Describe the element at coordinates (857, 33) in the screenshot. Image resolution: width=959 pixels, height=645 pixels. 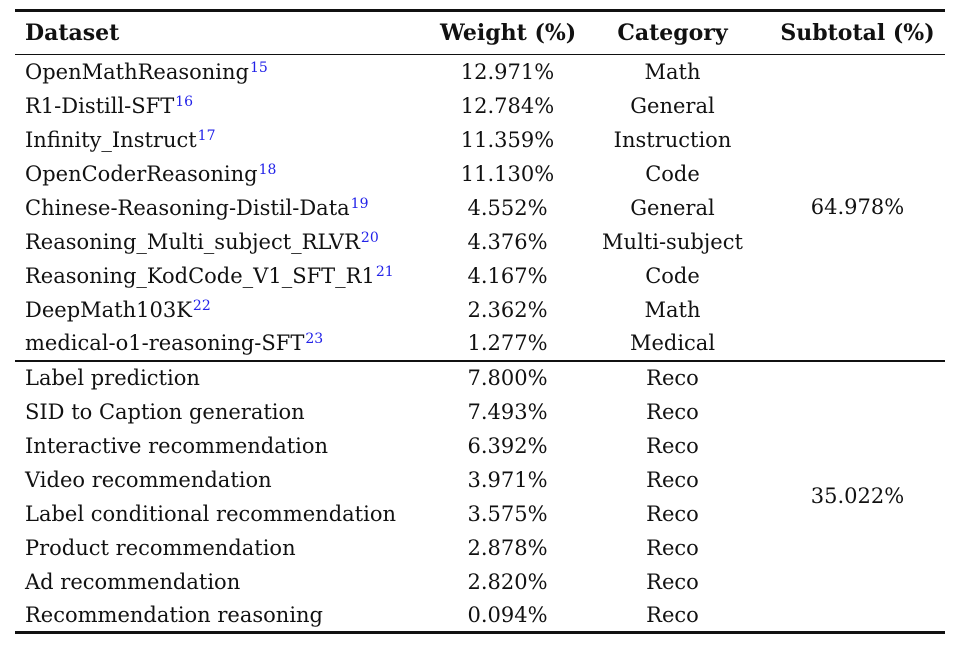
I see `column-header-subtotal: Subtotal (%)` at that location.